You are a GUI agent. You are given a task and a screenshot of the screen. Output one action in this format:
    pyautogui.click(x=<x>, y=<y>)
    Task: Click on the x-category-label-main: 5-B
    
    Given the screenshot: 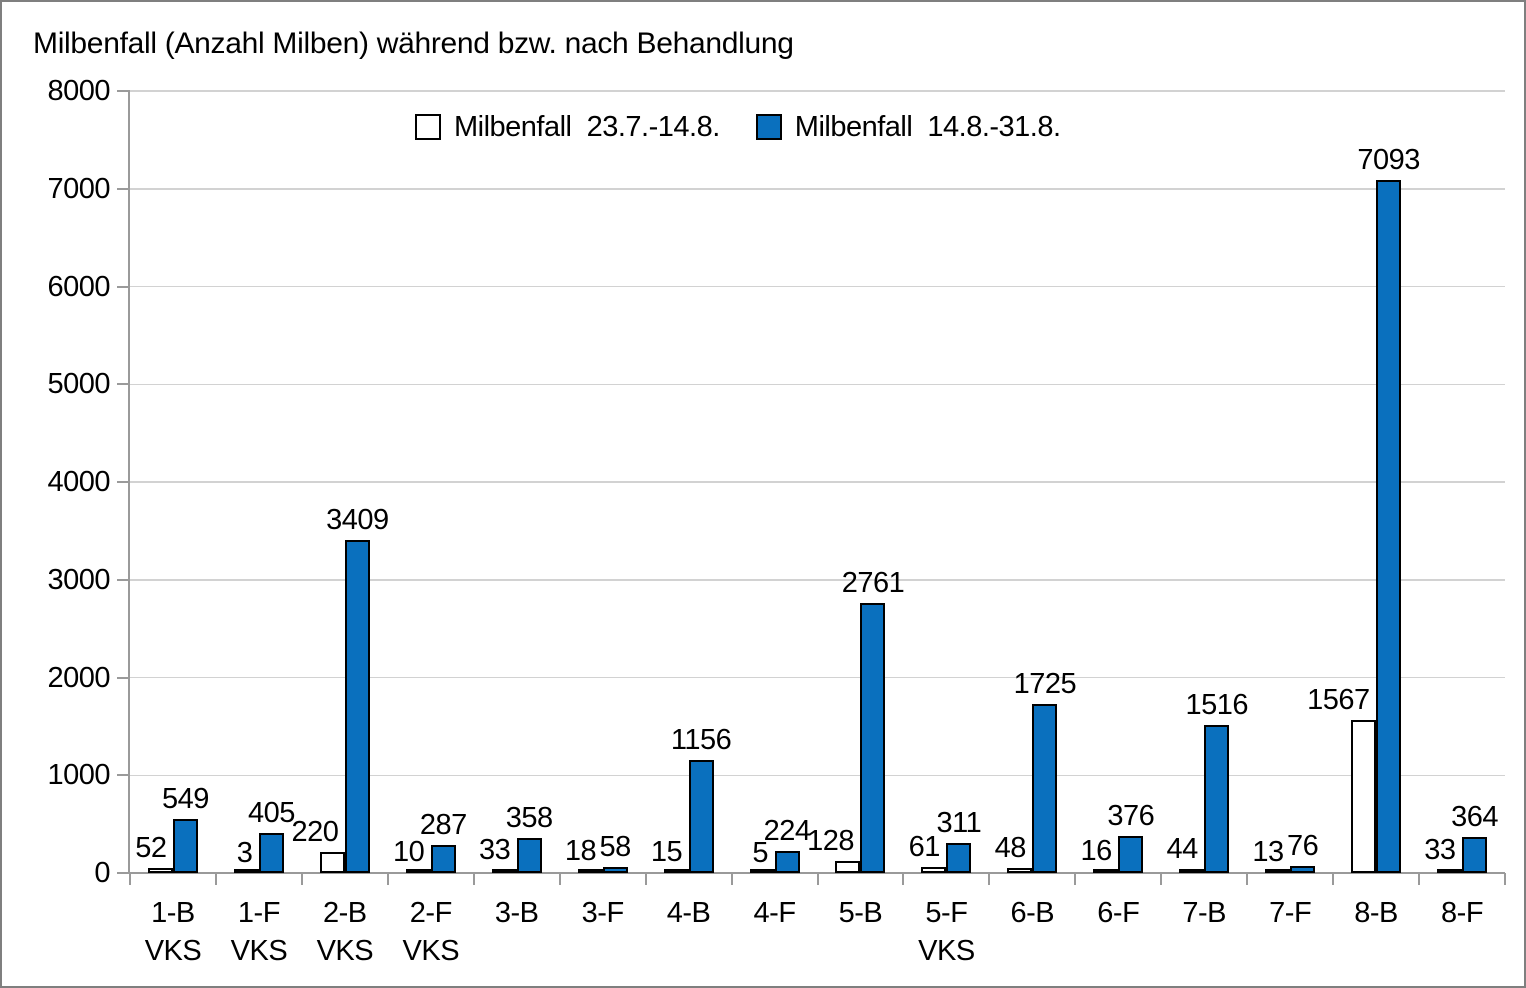 What is the action you would take?
    pyautogui.click(x=860, y=913)
    